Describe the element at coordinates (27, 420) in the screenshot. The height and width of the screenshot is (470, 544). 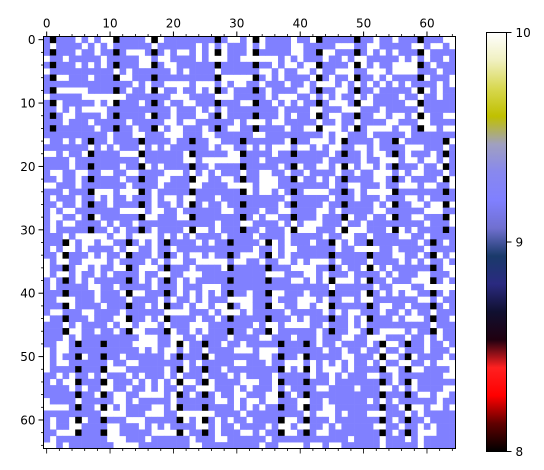
I see `y-tick-label: 60` at that location.